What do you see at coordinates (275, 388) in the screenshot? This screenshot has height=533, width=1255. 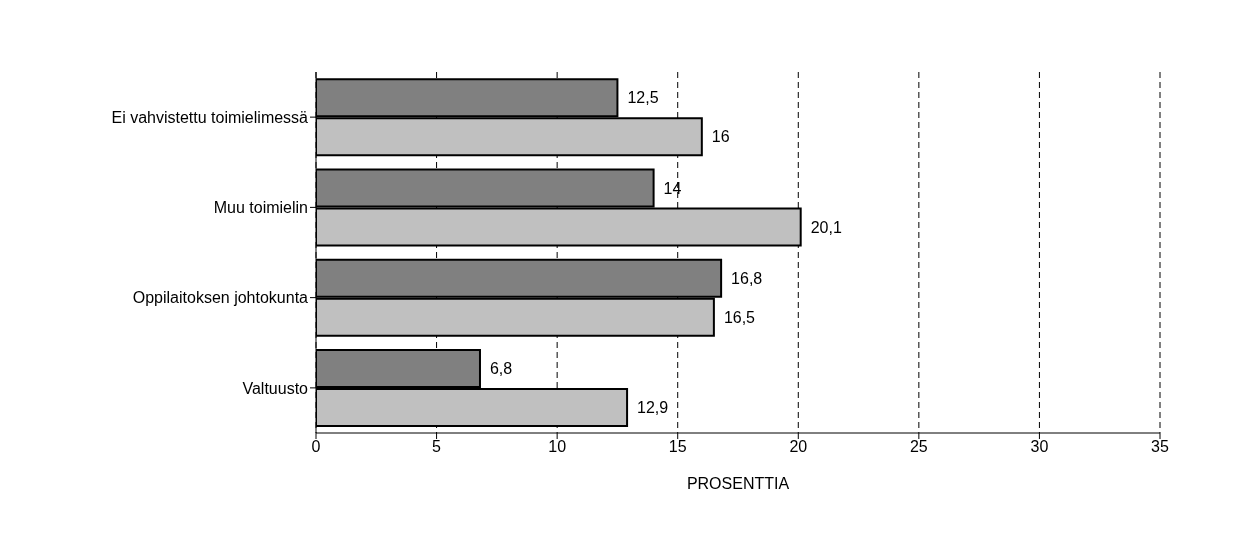 I see `y-tick-label: Valtuusto` at bounding box center [275, 388].